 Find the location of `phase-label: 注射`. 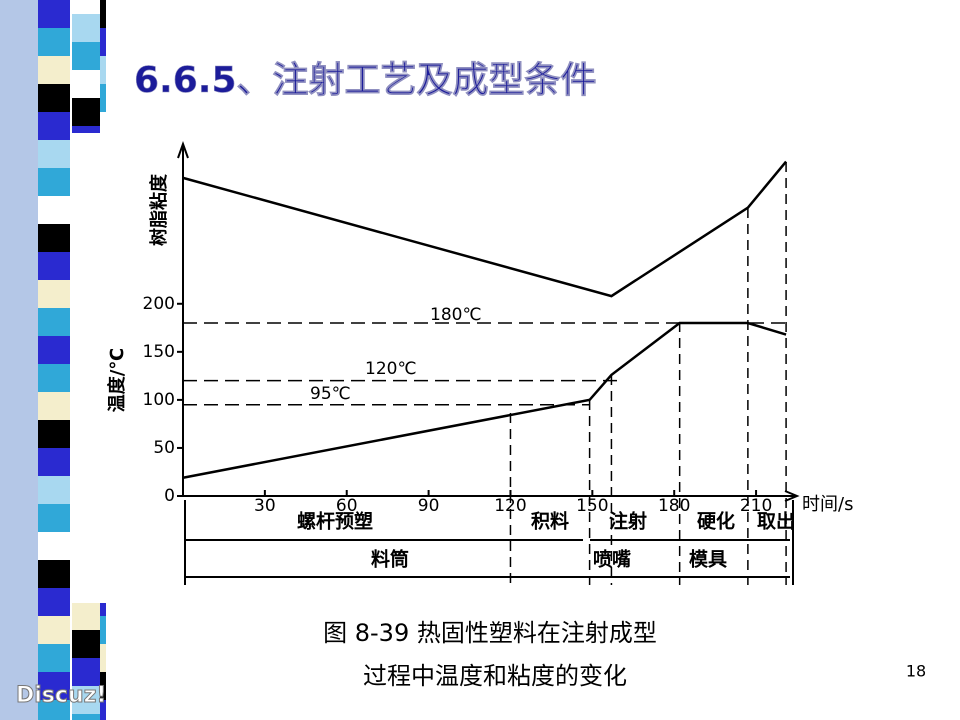

phase-label: 注射 is located at coordinates (628, 521).